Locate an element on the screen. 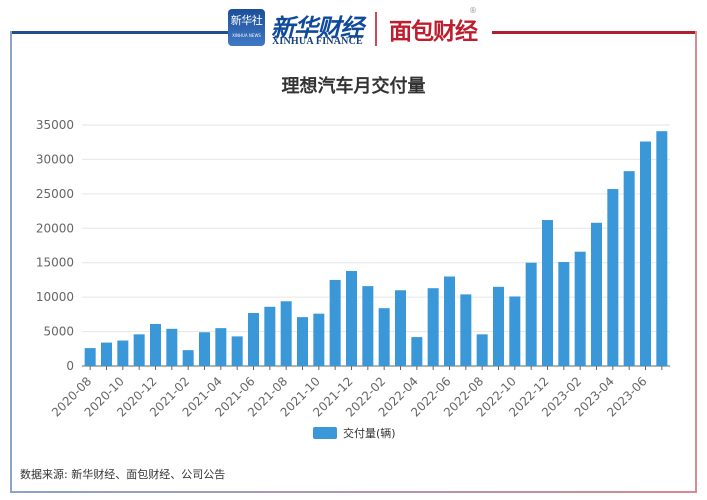 This screenshot has height=500, width=707. y-tick-label: 30000 is located at coordinates (55, 159).